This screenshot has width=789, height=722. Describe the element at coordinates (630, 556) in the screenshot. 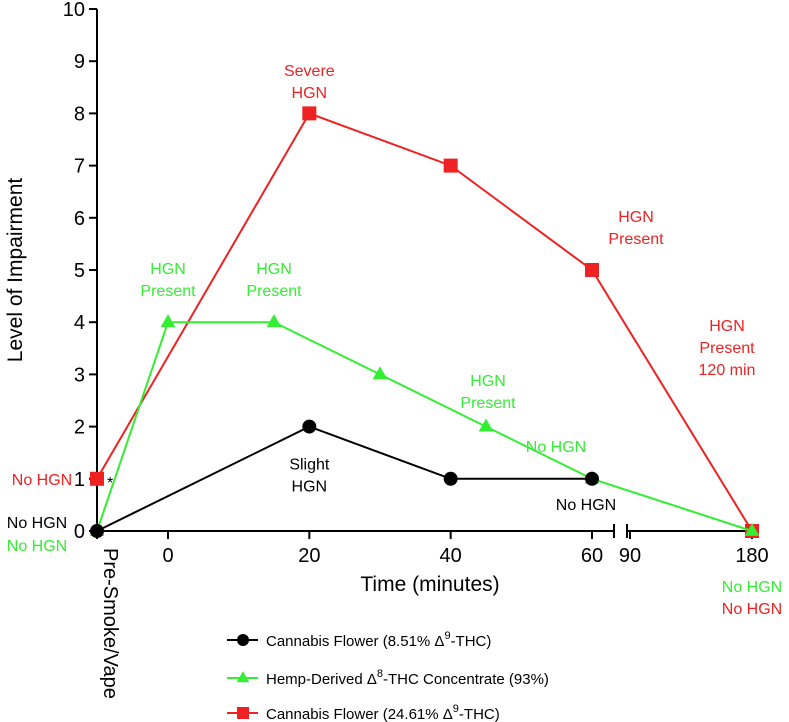

I see `x-tick-label: 90` at that location.